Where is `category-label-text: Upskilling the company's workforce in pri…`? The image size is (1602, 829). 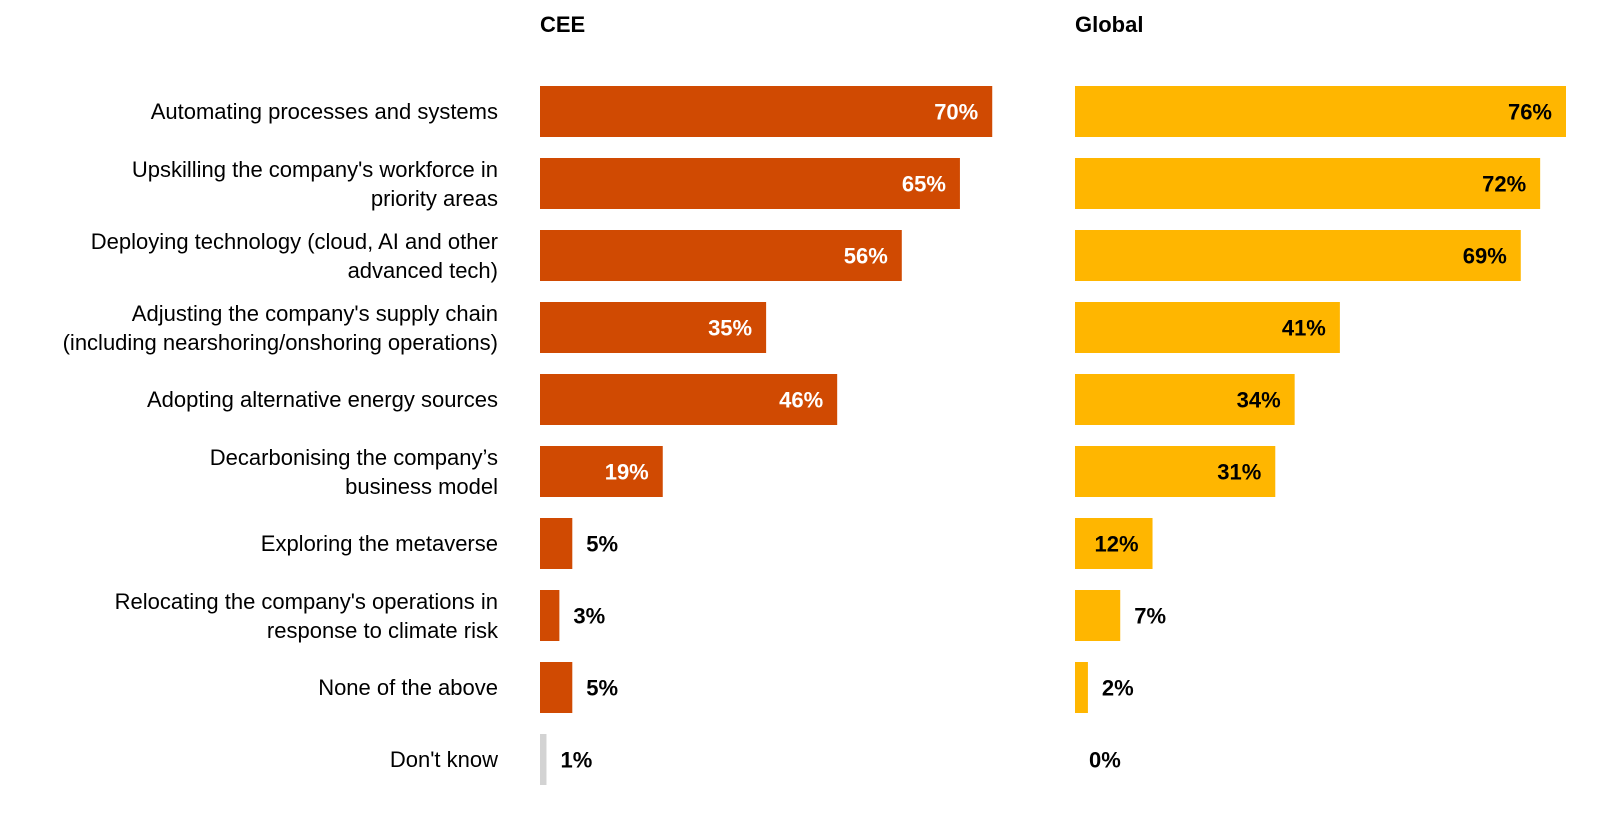 category-label-text: Upskilling the company's workforce in pri… is located at coordinates (314, 183).